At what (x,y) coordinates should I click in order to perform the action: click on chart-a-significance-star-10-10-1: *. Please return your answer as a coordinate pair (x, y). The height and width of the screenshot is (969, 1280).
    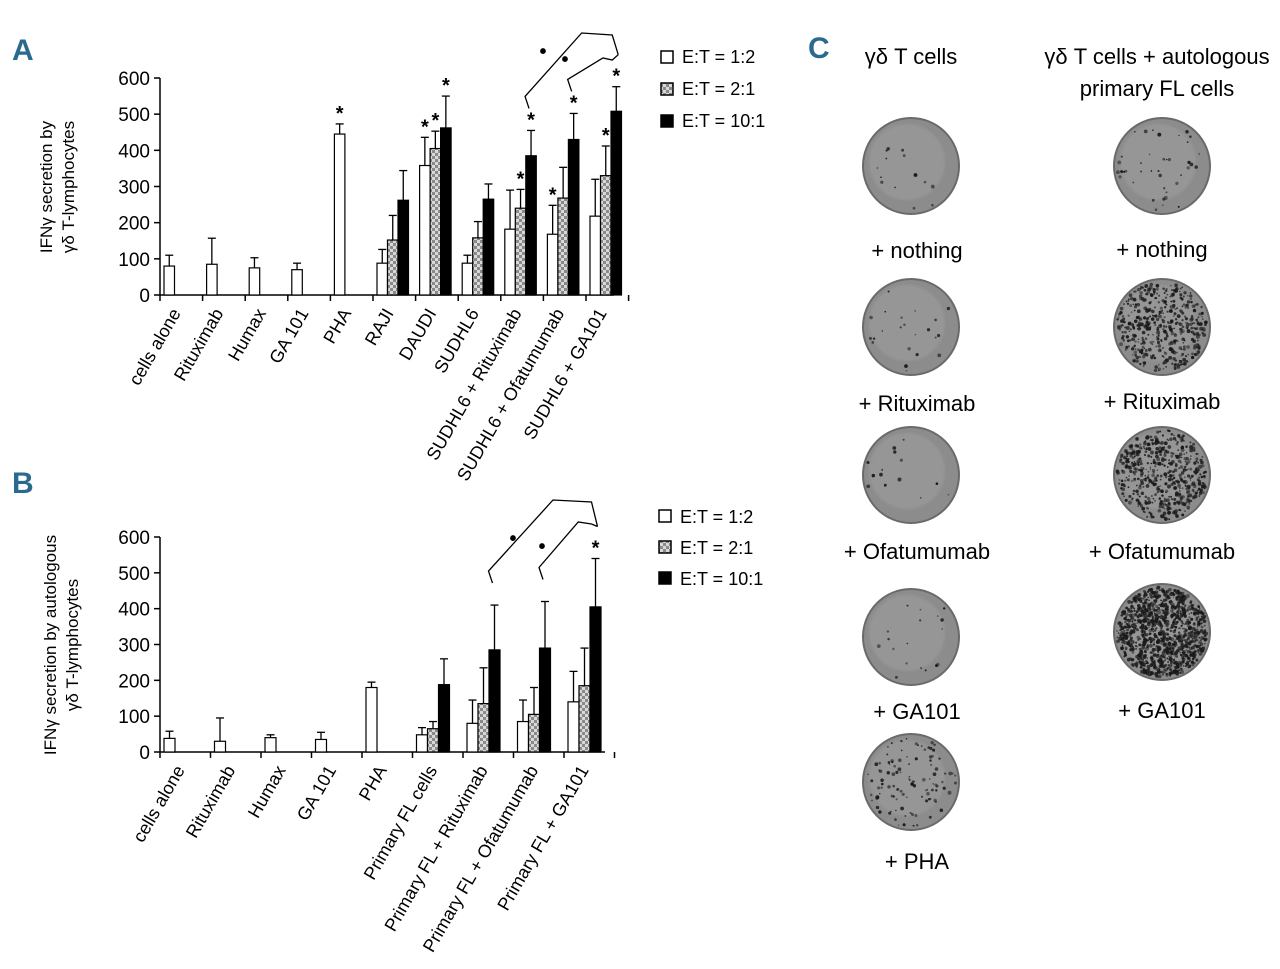
    Looking at the image, I should click on (616, 77).